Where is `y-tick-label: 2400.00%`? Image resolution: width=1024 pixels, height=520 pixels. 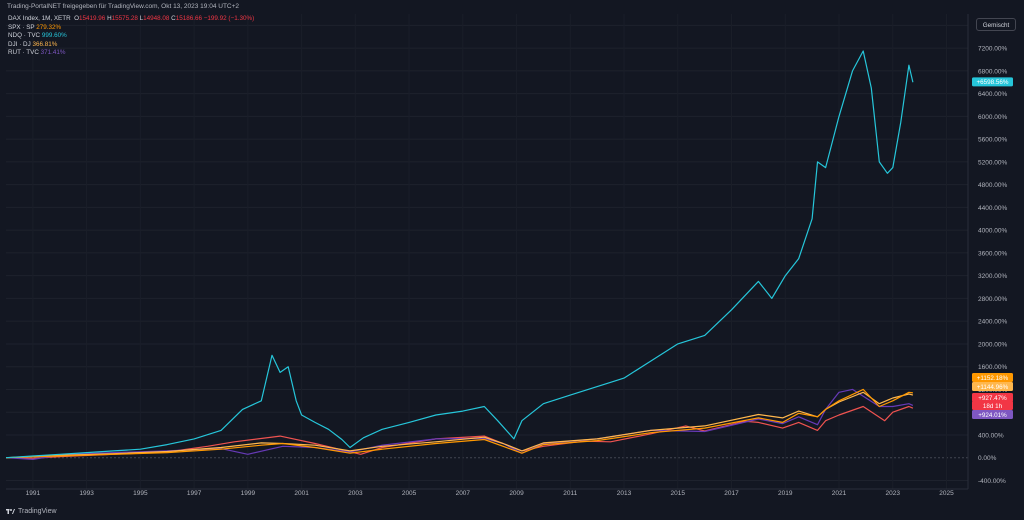
y-tick-label: 2400.00% is located at coordinates (992, 322).